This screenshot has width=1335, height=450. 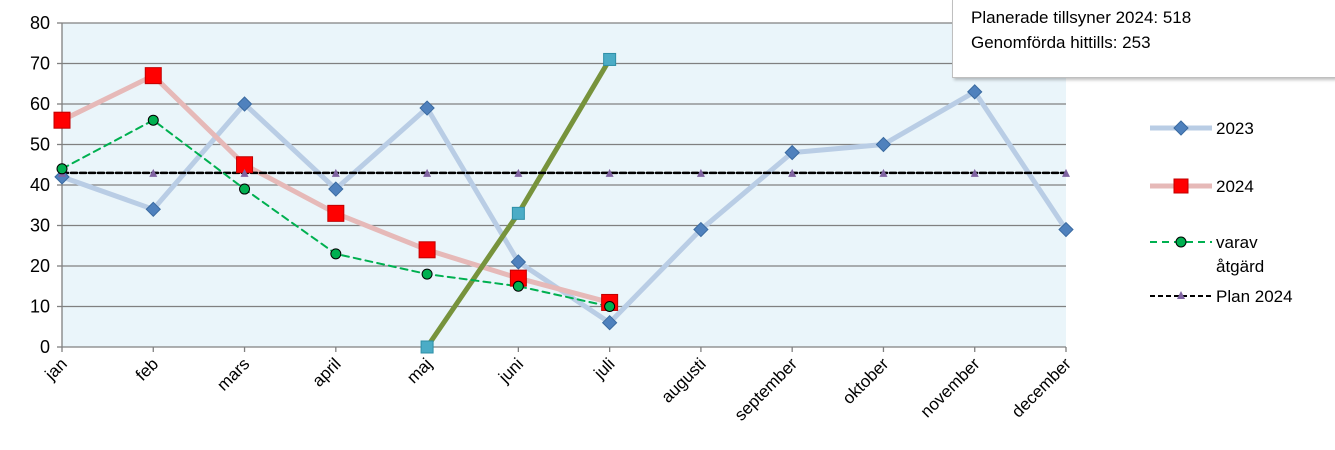 I want to click on y-tick-label: 0, so click(x=45, y=347).